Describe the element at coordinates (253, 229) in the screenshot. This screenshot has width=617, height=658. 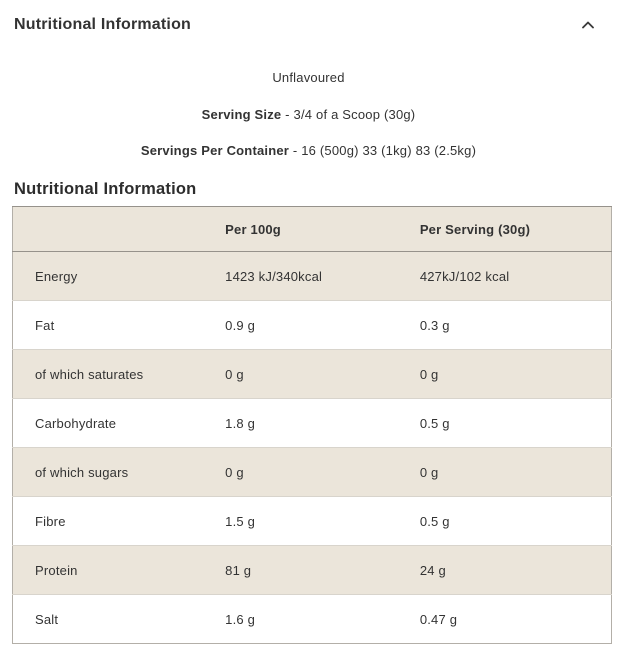
I see `column-header-per-100g: Per 100g` at that location.